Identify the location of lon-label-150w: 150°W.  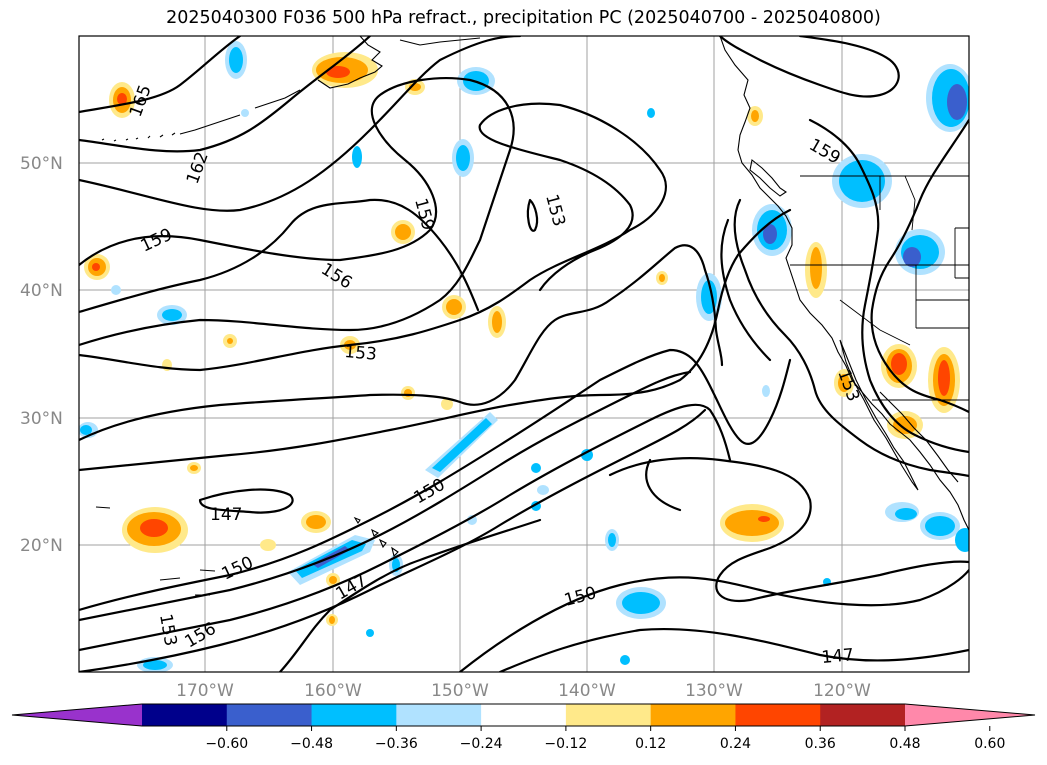
(460, 691).